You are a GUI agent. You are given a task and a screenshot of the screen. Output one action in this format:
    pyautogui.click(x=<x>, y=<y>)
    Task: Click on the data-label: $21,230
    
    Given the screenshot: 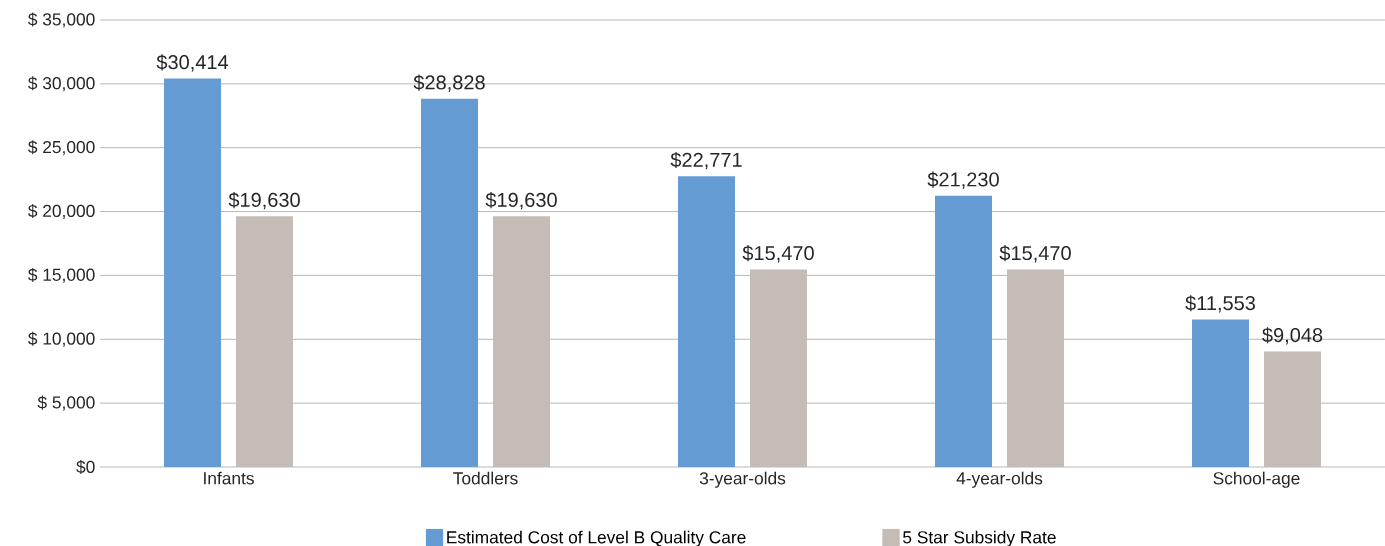 What is the action you would take?
    pyautogui.click(x=963, y=180)
    